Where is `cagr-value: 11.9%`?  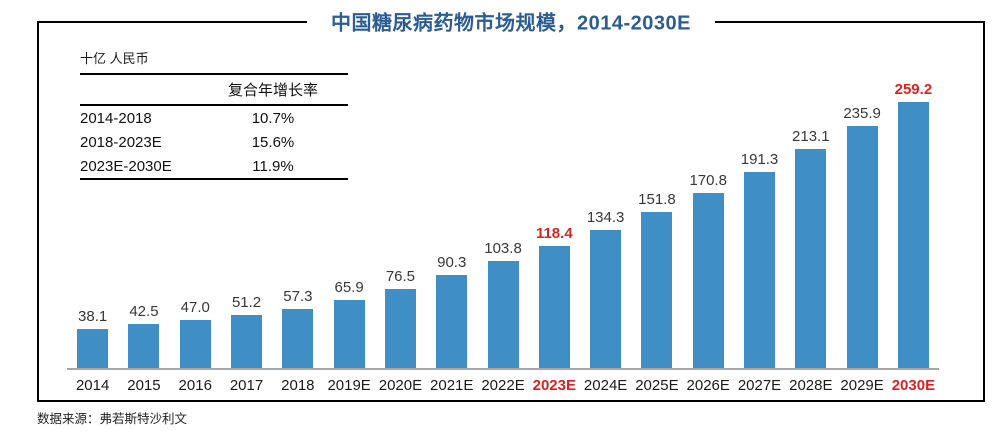 cagr-value: 11.9% is located at coordinates (273, 166).